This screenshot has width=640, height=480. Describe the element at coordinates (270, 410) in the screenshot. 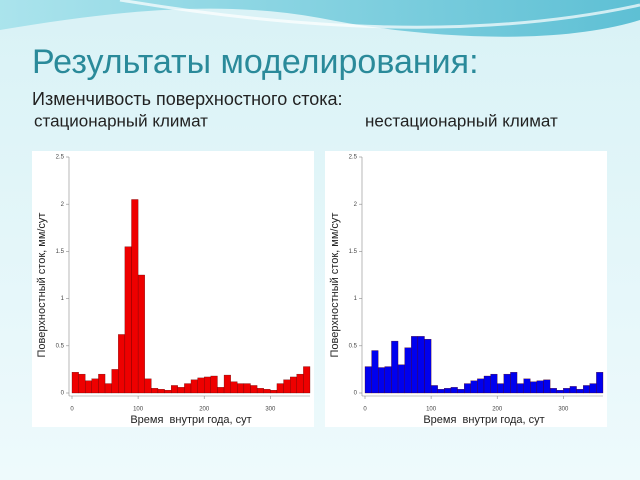

I see `x-tick-label: 300` at that location.